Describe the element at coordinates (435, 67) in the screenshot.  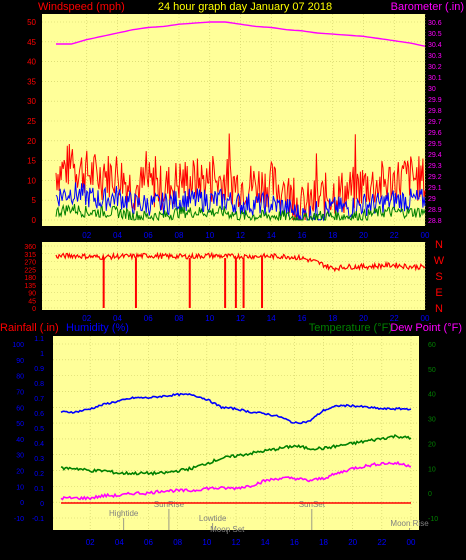
I see `baro-tick-label: 30.2` at that location.